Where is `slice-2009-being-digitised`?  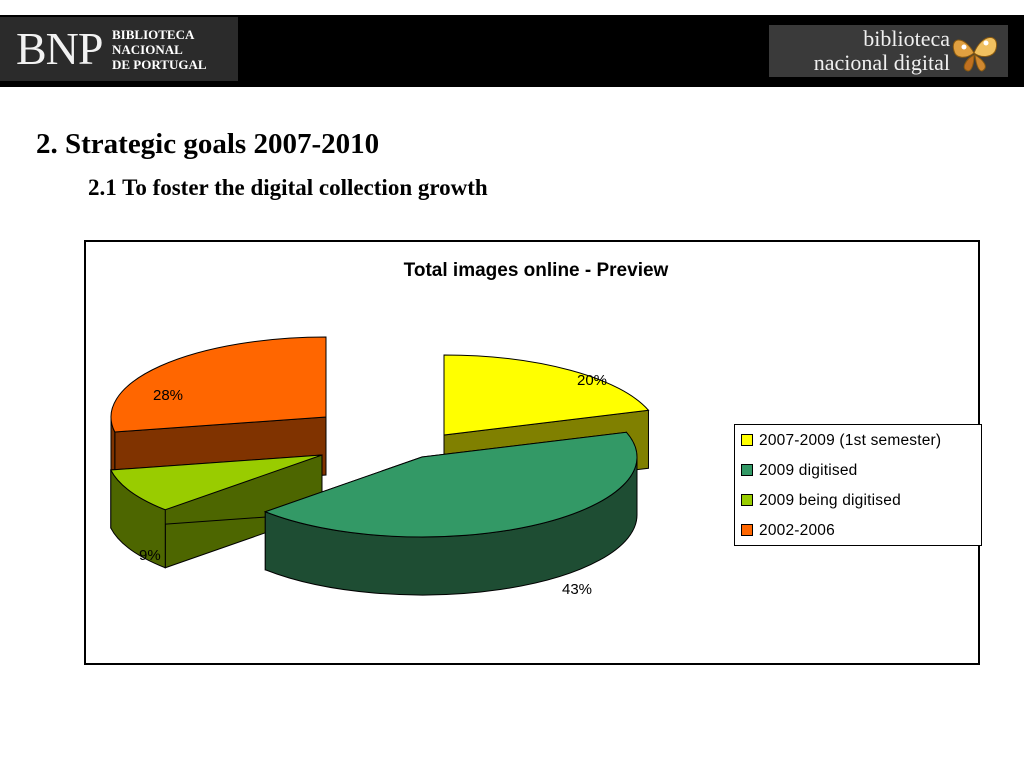 slice-2009-being-digitised is located at coordinates (216, 482).